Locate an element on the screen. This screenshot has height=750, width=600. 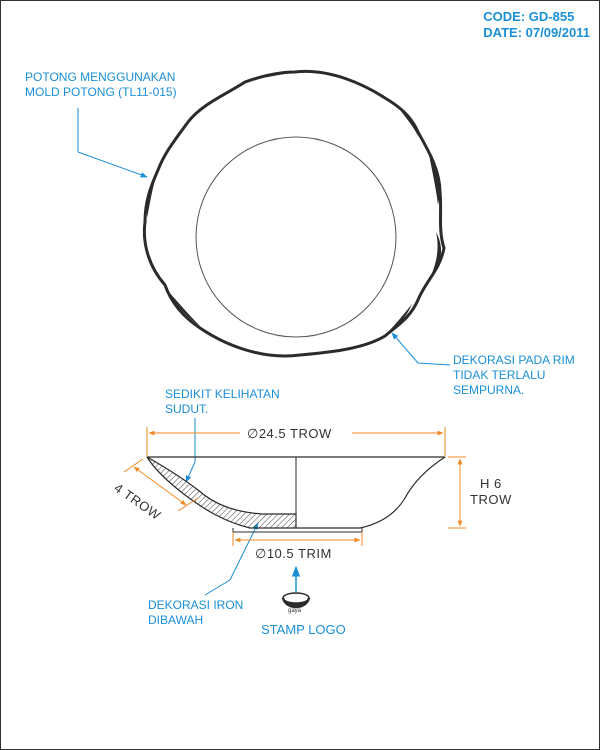
iron-decoration-note: DEKORASI IRON DIBAWAH is located at coordinates (195, 613).